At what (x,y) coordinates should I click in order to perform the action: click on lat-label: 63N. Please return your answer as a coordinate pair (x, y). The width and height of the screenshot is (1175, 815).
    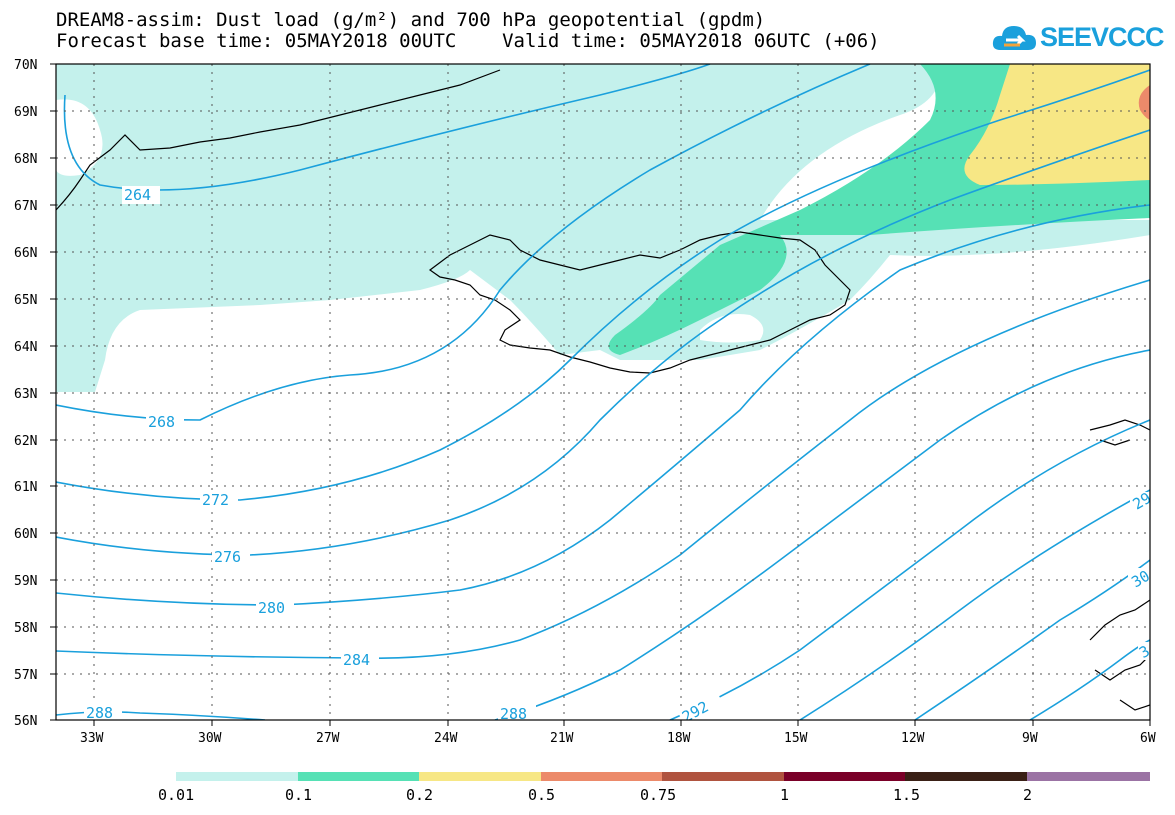
    Looking at the image, I should click on (25, 394).